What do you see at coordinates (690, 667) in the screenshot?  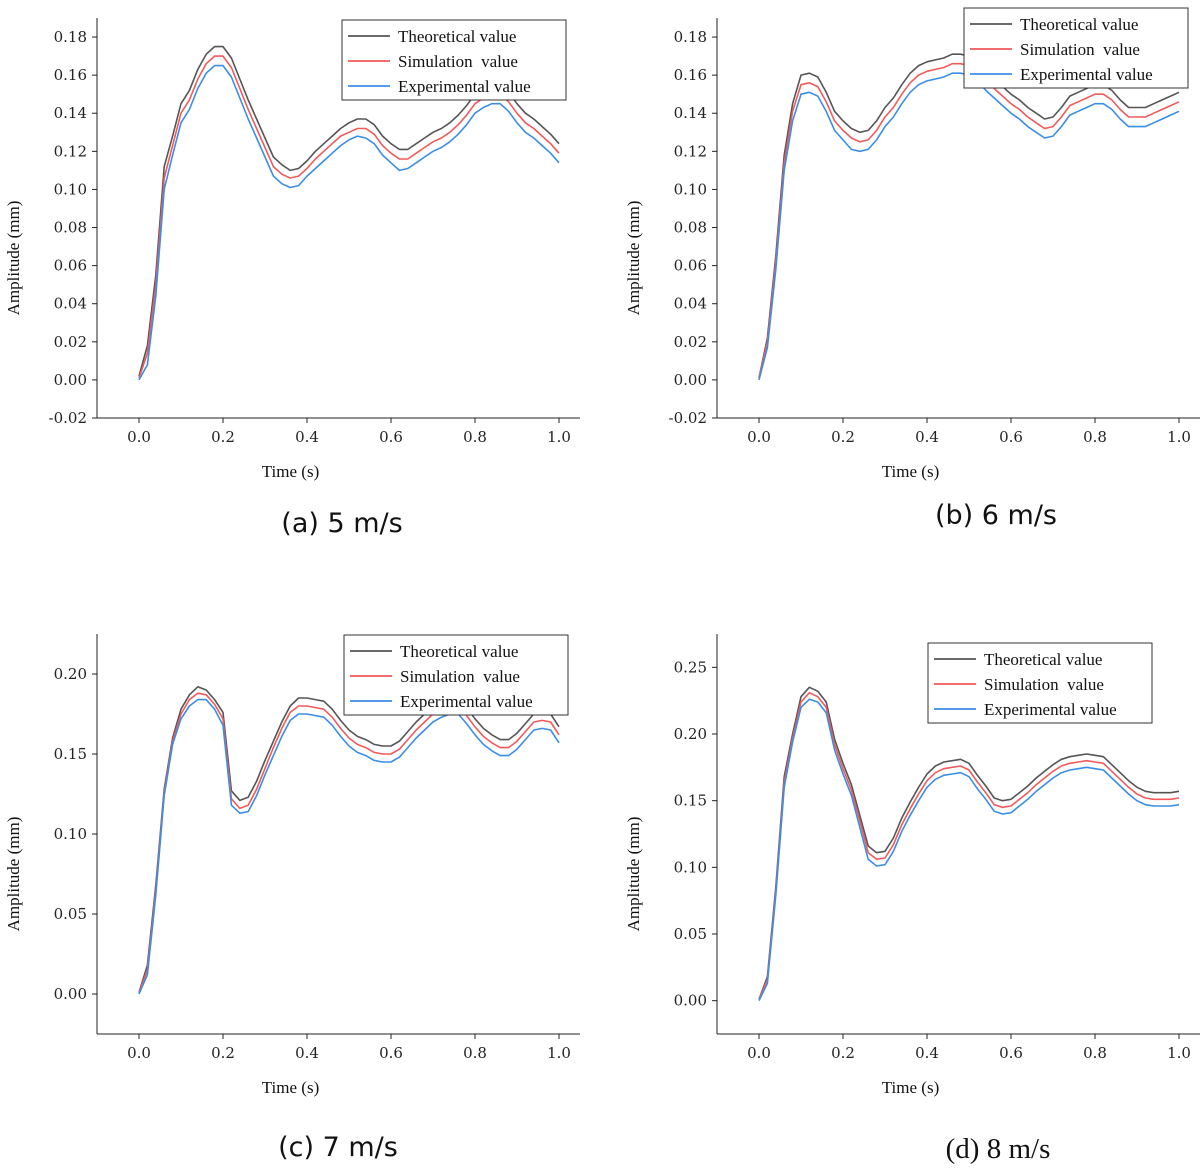 I see `y-tick-label: 0.25` at bounding box center [690, 667].